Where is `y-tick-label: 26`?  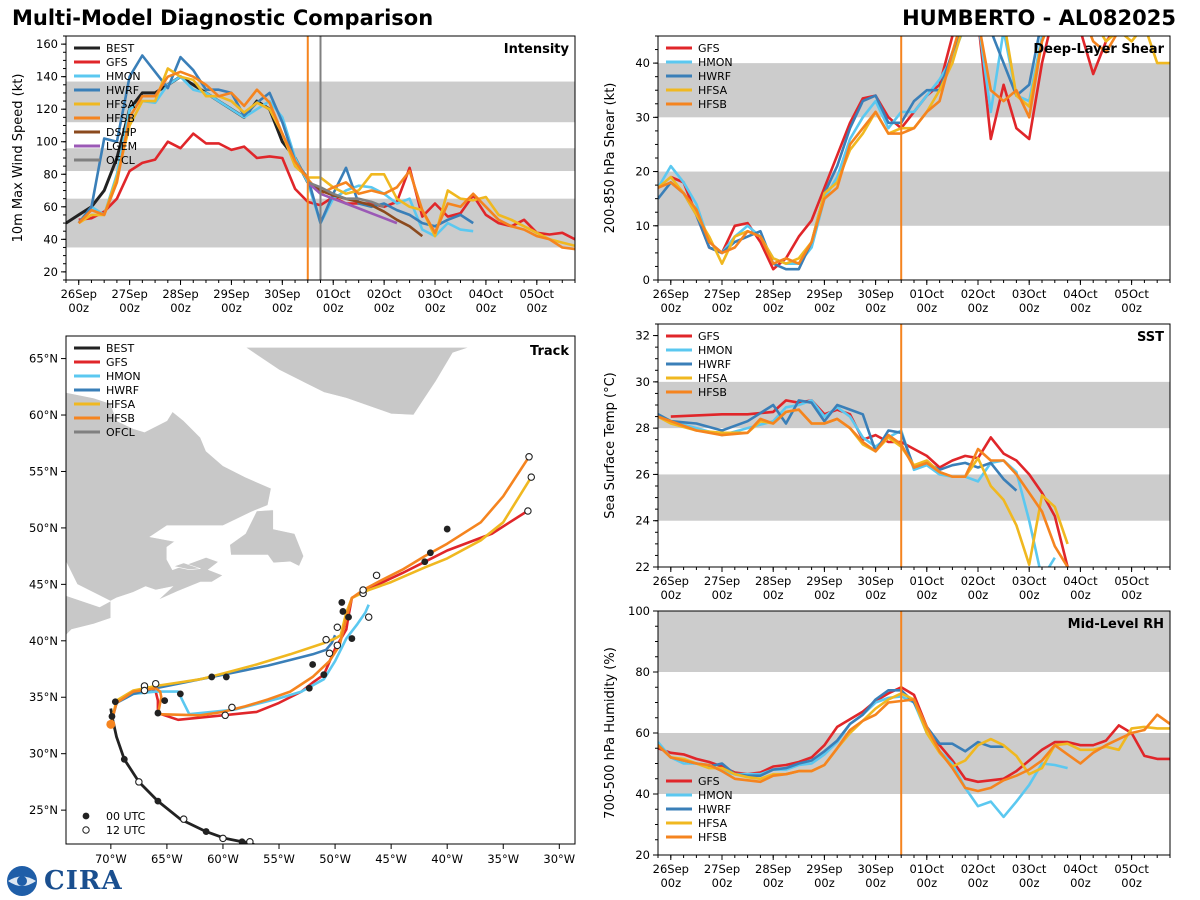
y-tick-label: 26 is located at coordinates (642, 474).